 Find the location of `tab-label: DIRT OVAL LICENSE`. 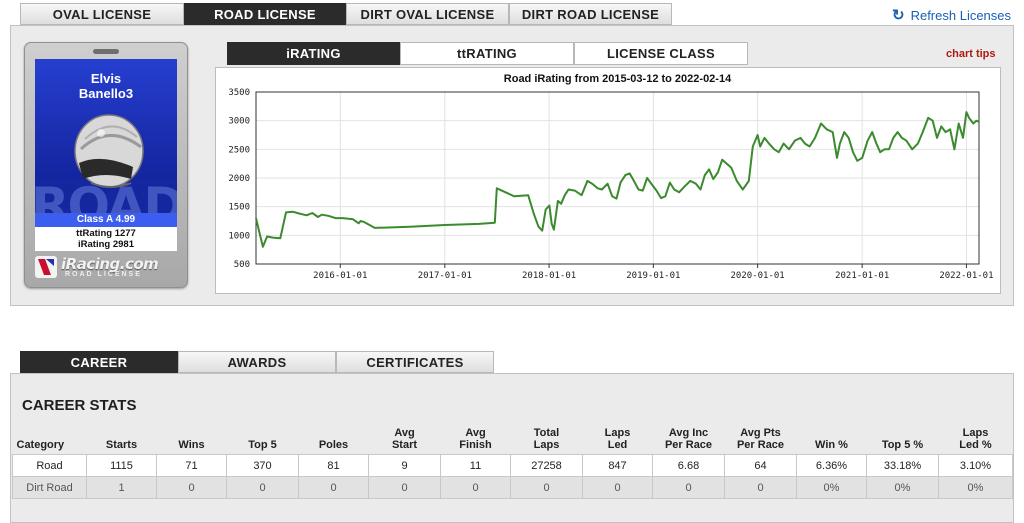

tab-label: DIRT OVAL LICENSE is located at coordinates (427, 14).